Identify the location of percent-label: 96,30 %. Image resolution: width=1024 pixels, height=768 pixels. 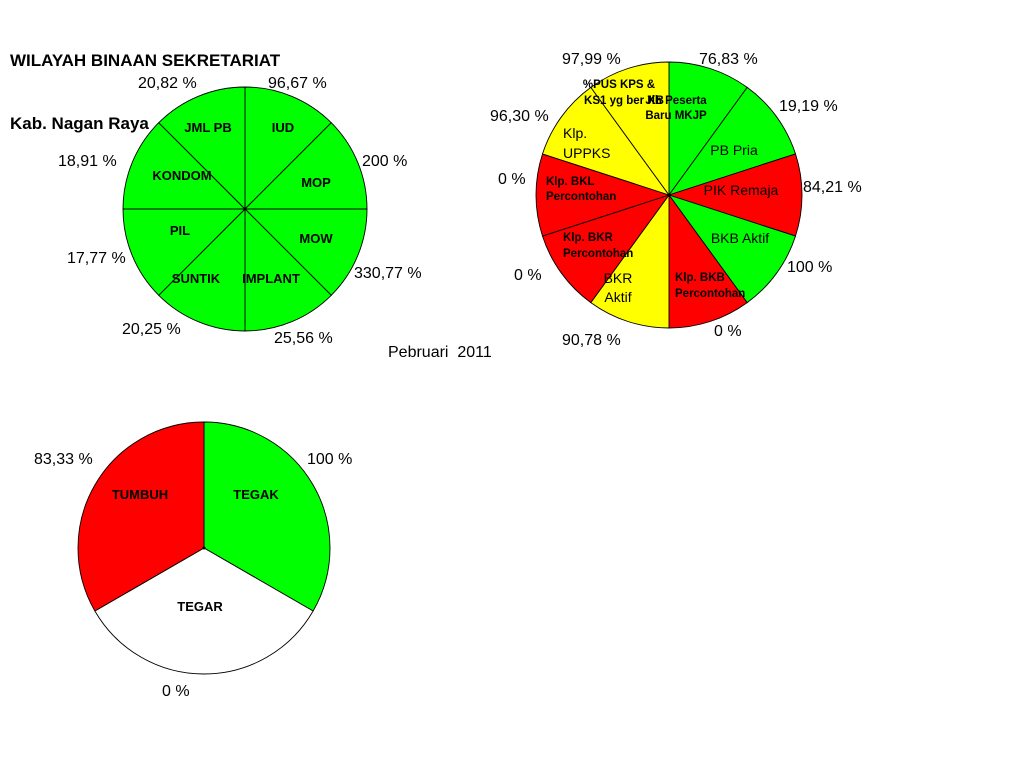
(519, 116).